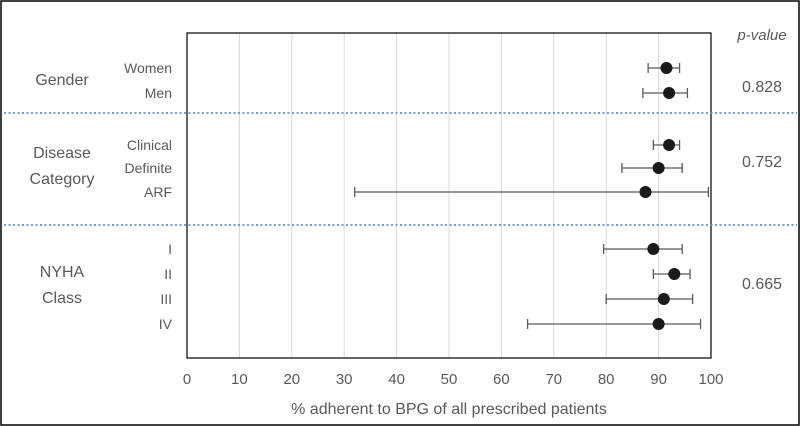 This screenshot has height=426, width=801. Describe the element at coordinates (501, 379) in the screenshot. I see `x-tick-label: 60` at that location.